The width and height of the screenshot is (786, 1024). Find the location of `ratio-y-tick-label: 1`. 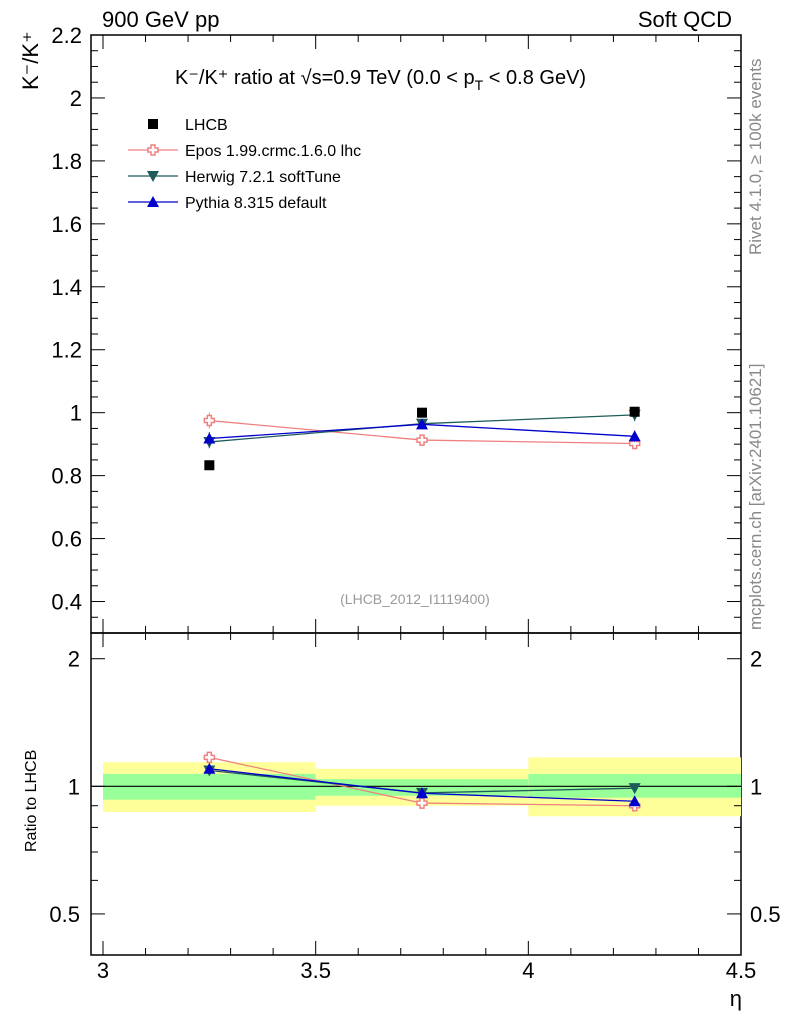

ratio-y-tick-label: 1 is located at coordinates (74, 786).